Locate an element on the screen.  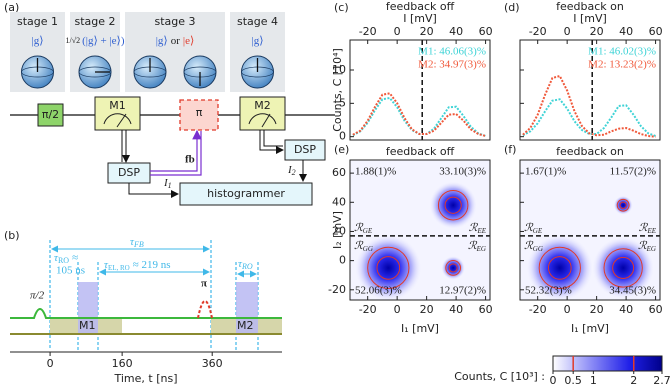
signal-label: I1 is located at coordinates (167, 183).